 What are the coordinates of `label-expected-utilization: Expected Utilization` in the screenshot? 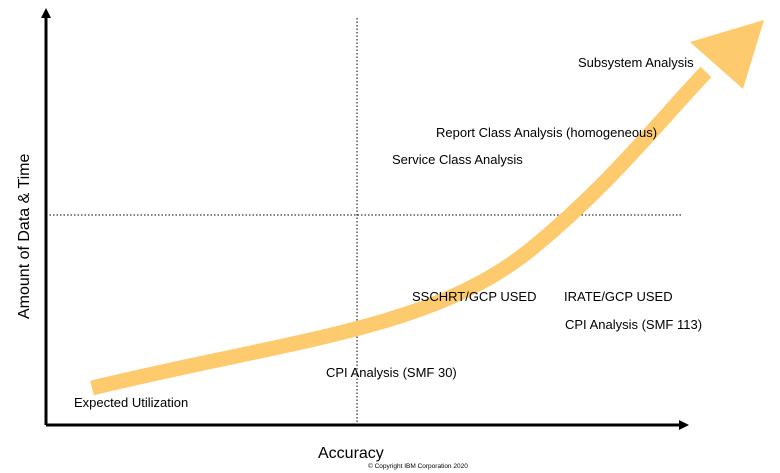 It's located at (131, 402).